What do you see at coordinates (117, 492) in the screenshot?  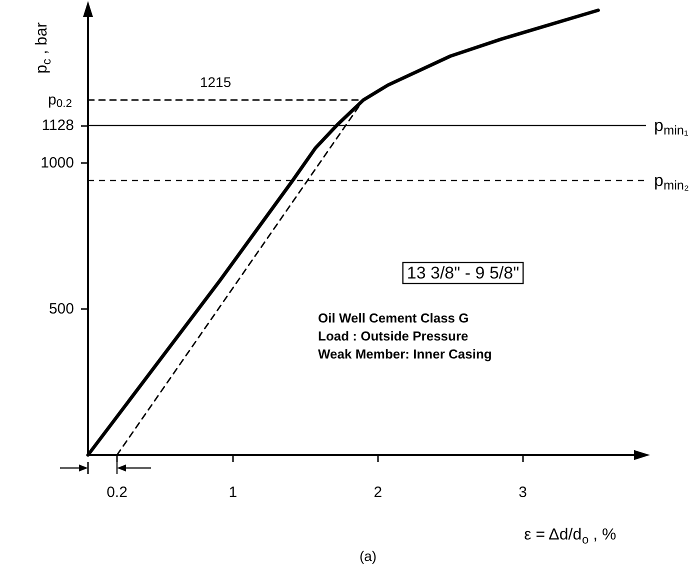 I see `x-tick-label: 0.2` at bounding box center [117, 492].